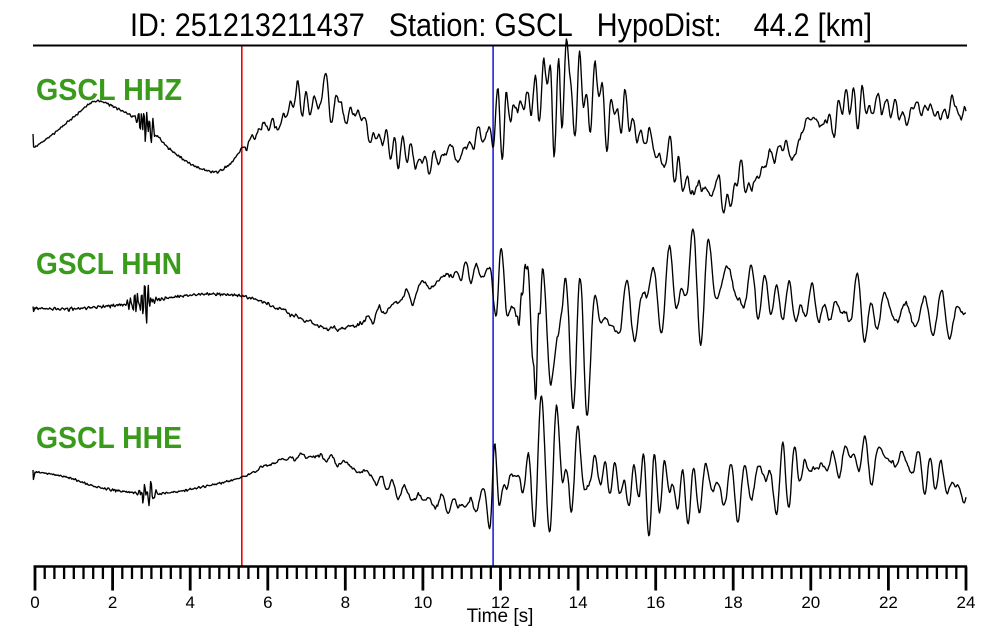  Describe the element at coordinates (500, 616) in the screenshot. I see `svg-text: Time [s]` at that location.